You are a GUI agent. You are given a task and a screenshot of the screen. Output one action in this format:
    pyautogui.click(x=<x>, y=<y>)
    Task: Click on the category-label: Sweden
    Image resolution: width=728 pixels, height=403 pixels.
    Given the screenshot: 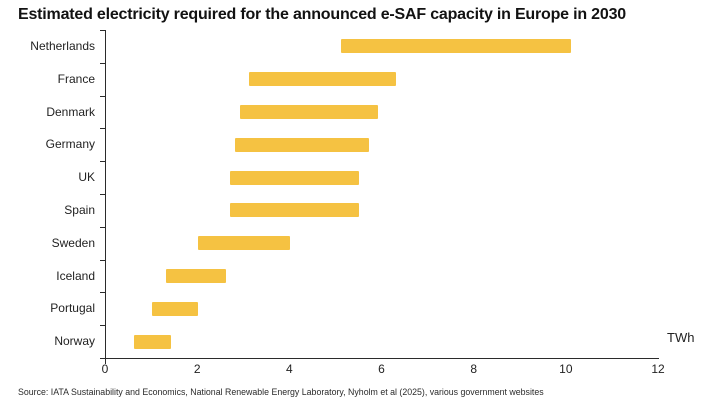 What is the action you would take?
    pyautogui.click(x=73, y=242)
    